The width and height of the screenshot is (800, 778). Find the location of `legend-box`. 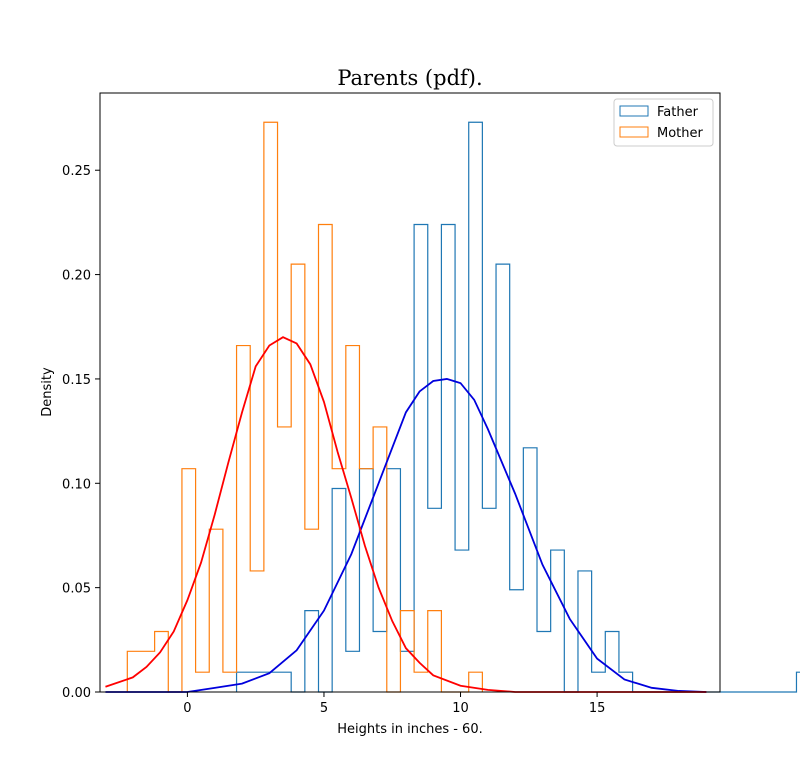

legend-box is located at coordinates (663, 122).